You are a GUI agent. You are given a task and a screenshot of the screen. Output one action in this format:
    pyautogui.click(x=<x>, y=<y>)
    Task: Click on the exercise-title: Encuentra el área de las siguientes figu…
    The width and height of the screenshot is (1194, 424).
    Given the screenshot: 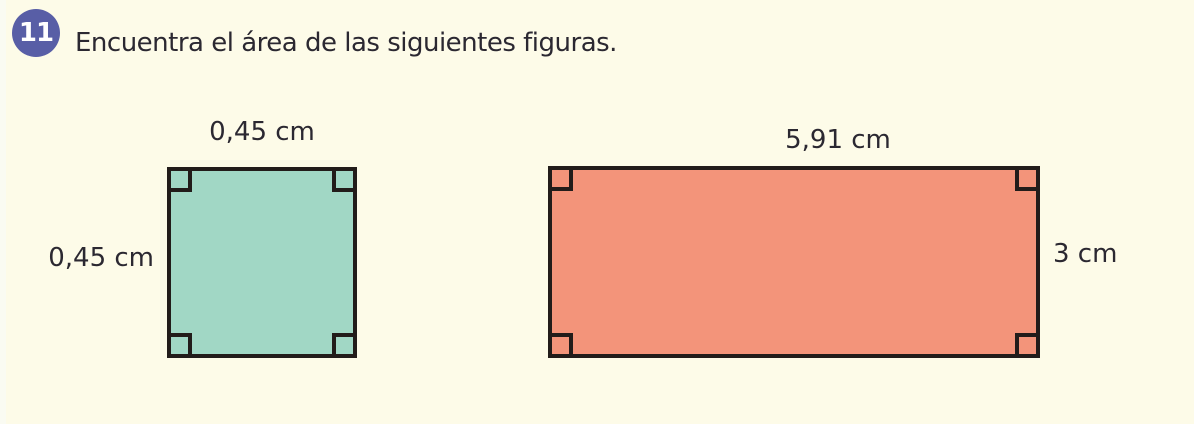 What is the action you would take?
    pyautogui.click(x=346, y=43)
    